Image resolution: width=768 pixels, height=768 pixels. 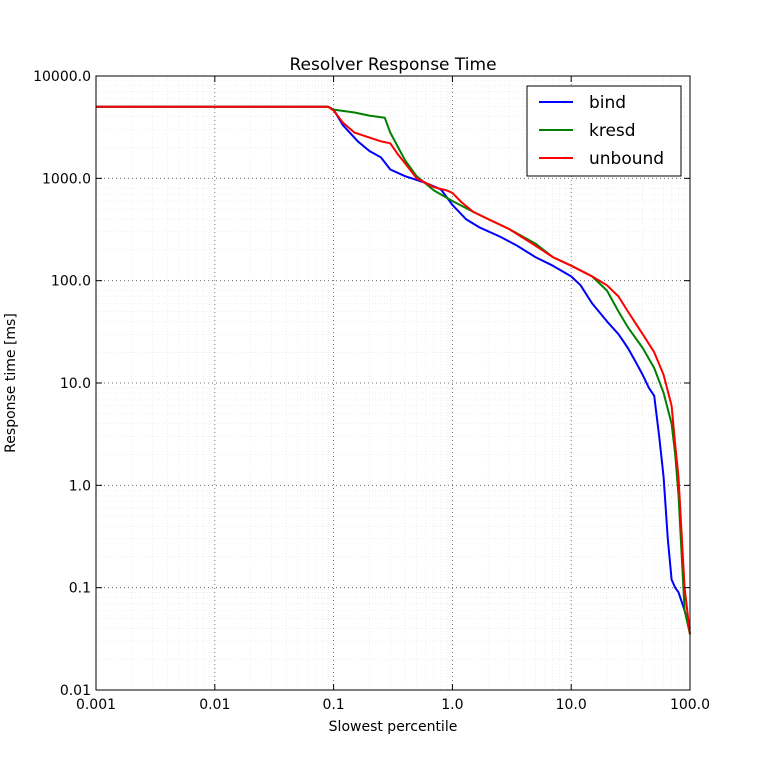 I want to click on x-tick-label: 0.01, so click(x=214, y=705).